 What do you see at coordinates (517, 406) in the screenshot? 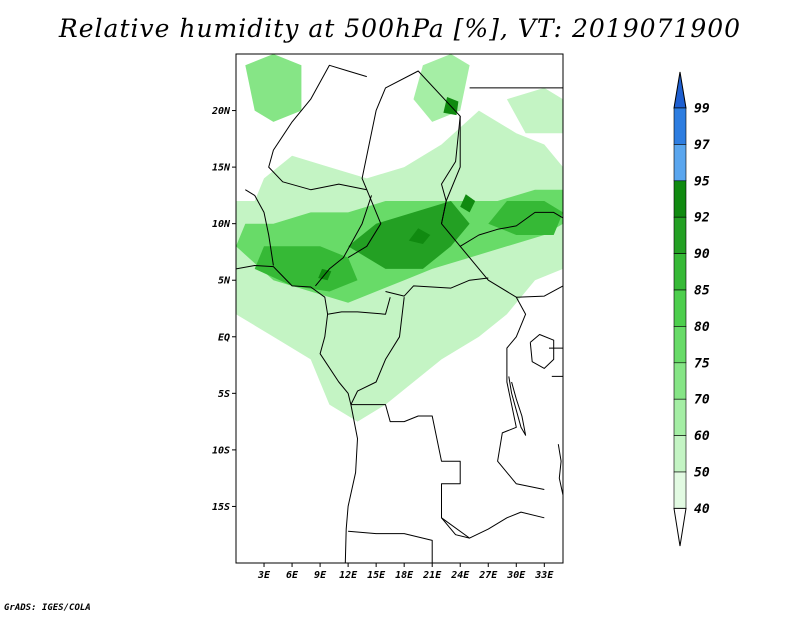
I see `lake-tanganyika` at bounding box center [517, 406].